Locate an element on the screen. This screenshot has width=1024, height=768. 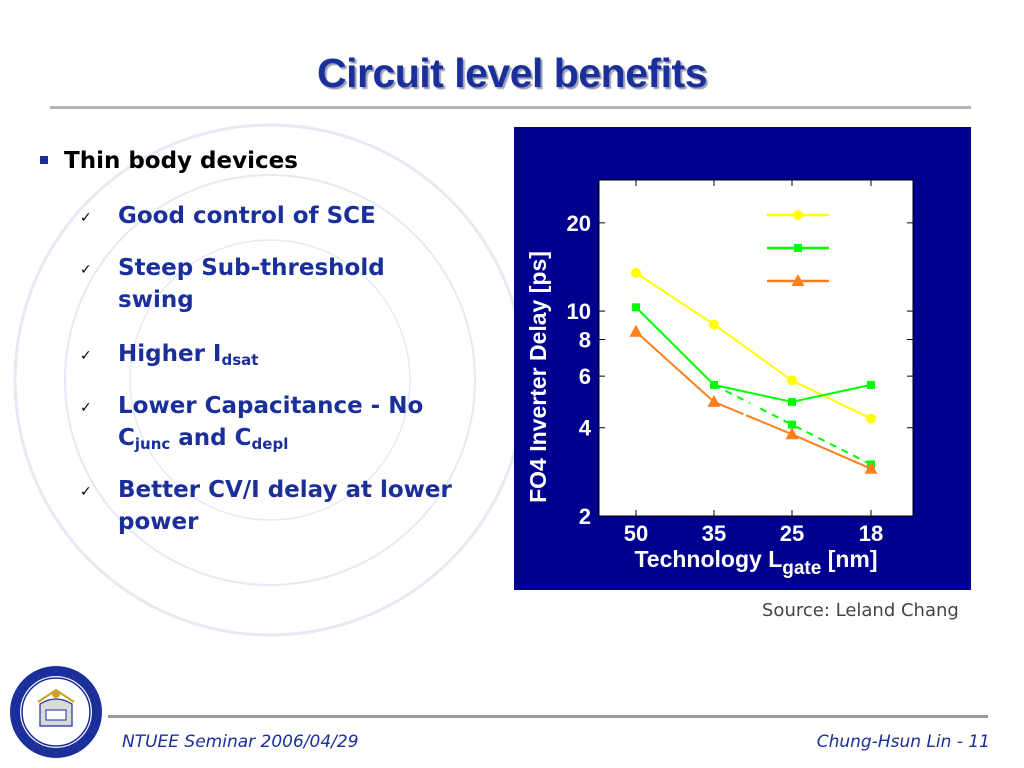
sub-item-text: Better CV/I delay at lower power is located at coordinates (285, 506).